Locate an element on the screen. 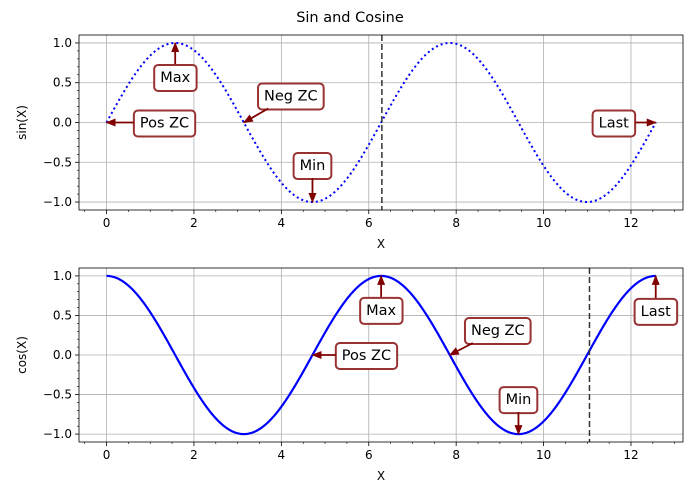  y-axis-label: sin(X) is located at coordinates (22, 122).